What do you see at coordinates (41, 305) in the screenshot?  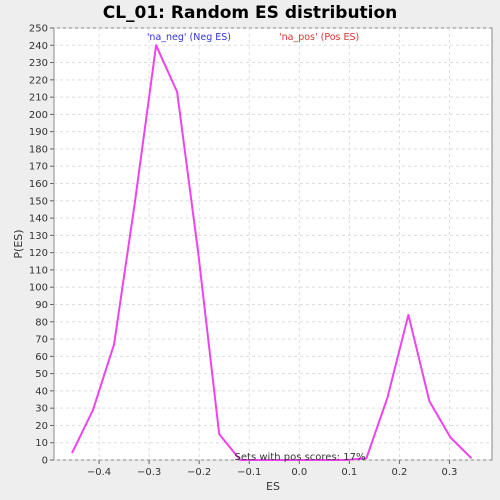 I see `y-tick-label: 90` at bounding box center [41, 305].